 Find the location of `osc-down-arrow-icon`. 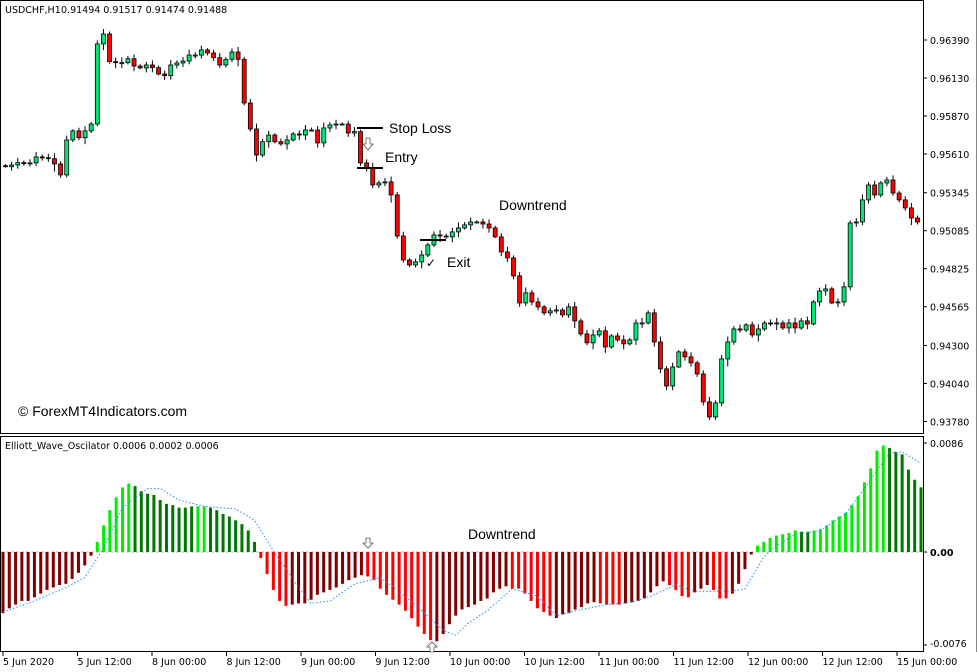

osc-down-arrow-icon is located at coordinates (368, 543).